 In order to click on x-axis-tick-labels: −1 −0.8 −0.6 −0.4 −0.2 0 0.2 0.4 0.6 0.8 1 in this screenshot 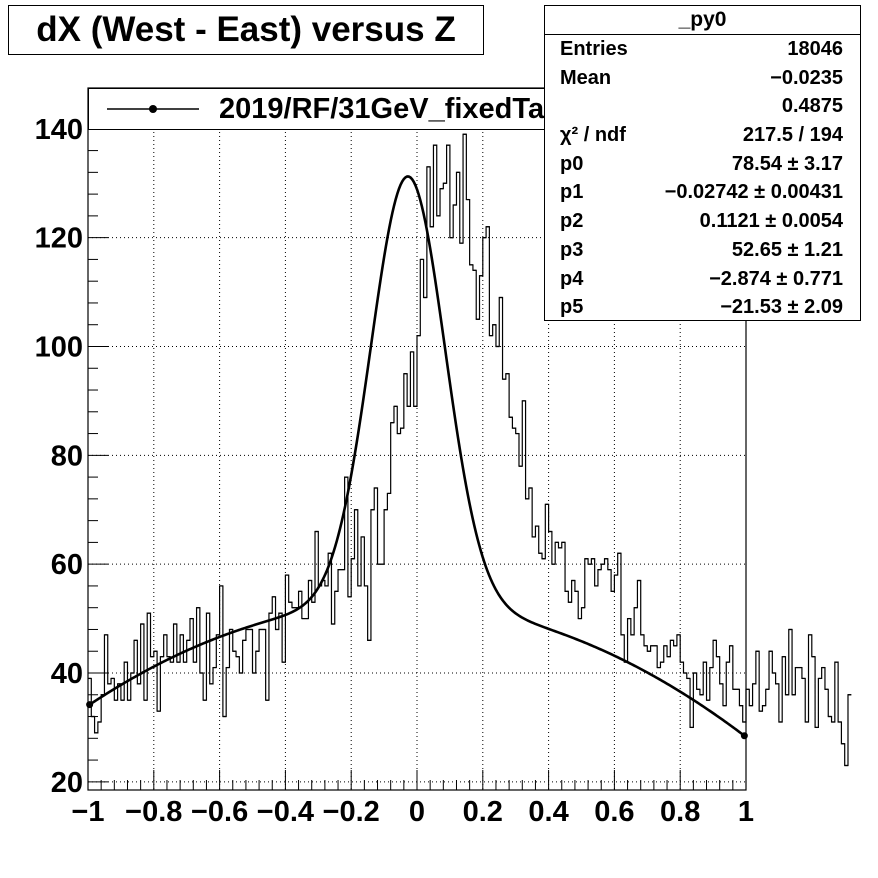, I will do `click(412, 812)`.